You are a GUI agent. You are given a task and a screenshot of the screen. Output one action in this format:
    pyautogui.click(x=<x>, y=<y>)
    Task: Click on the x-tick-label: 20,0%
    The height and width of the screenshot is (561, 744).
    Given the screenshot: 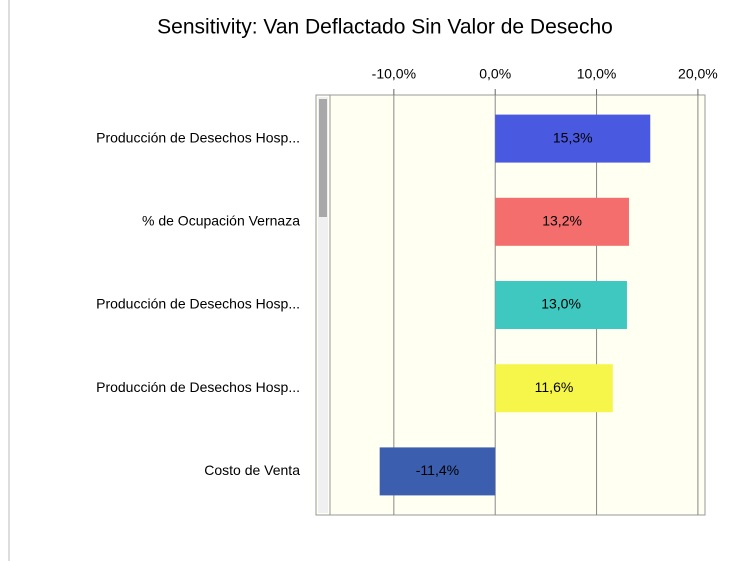 What is the action you would take?
    pyautogui.click(x=698, y=74)
    